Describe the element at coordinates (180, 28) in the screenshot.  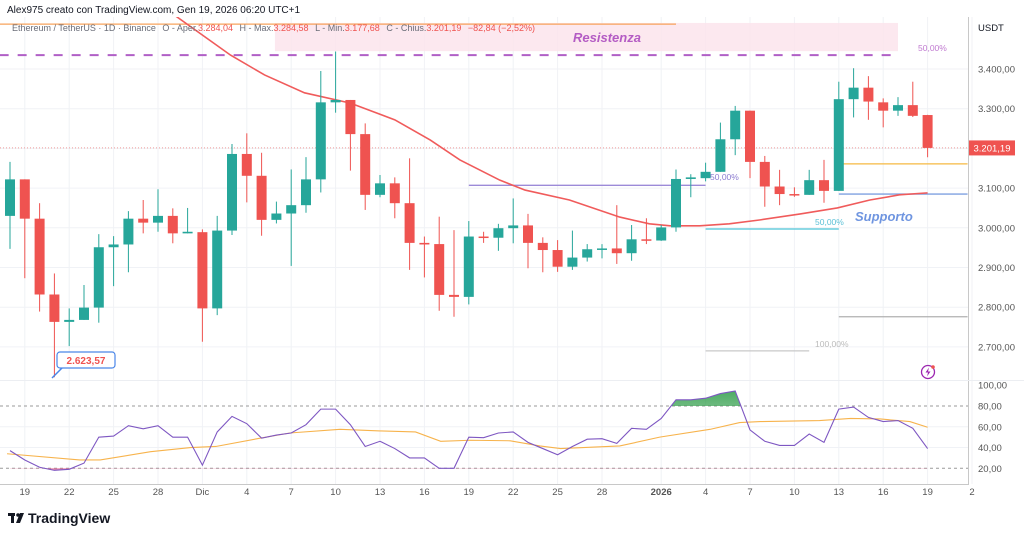
I see `open-label: O - Aper.` at that location.